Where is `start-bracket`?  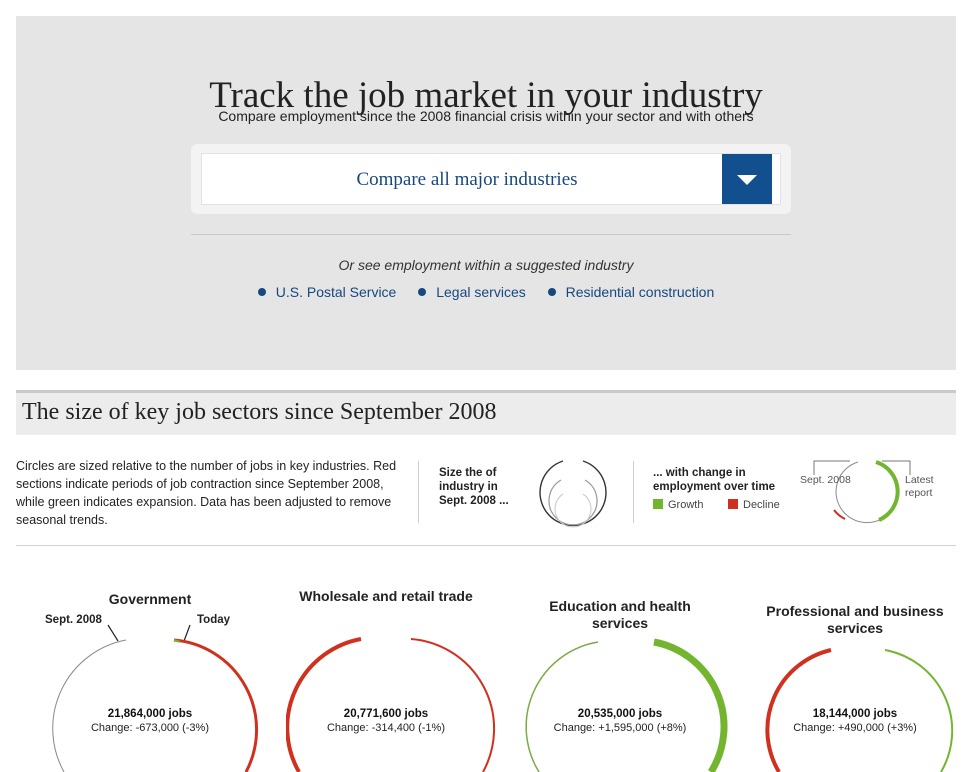
start-bracket is located at coordinates (831, 467).